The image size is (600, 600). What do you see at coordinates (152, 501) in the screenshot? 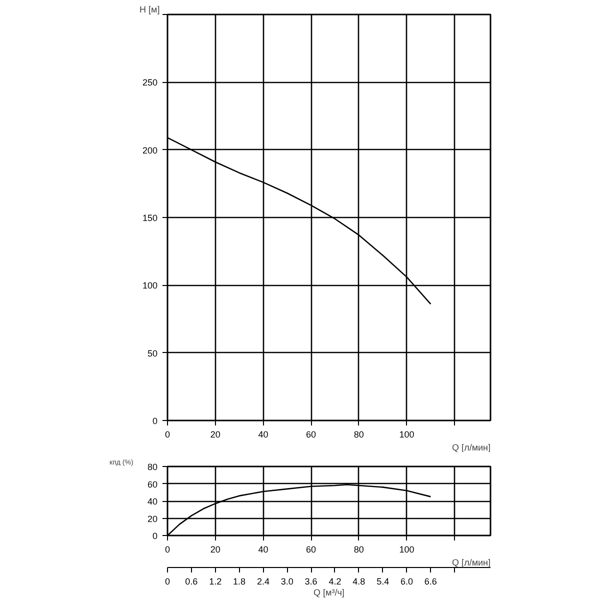
I see `y-tick-label: 40` at bounding box center [152, 501].